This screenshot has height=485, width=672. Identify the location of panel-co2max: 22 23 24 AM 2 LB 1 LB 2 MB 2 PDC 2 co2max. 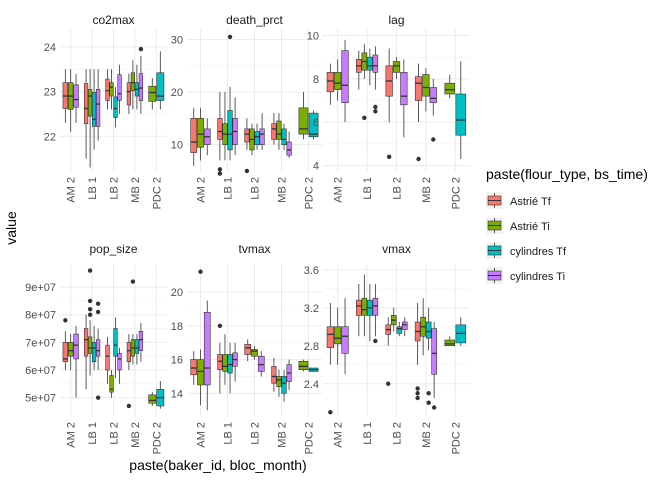
(105, 111).